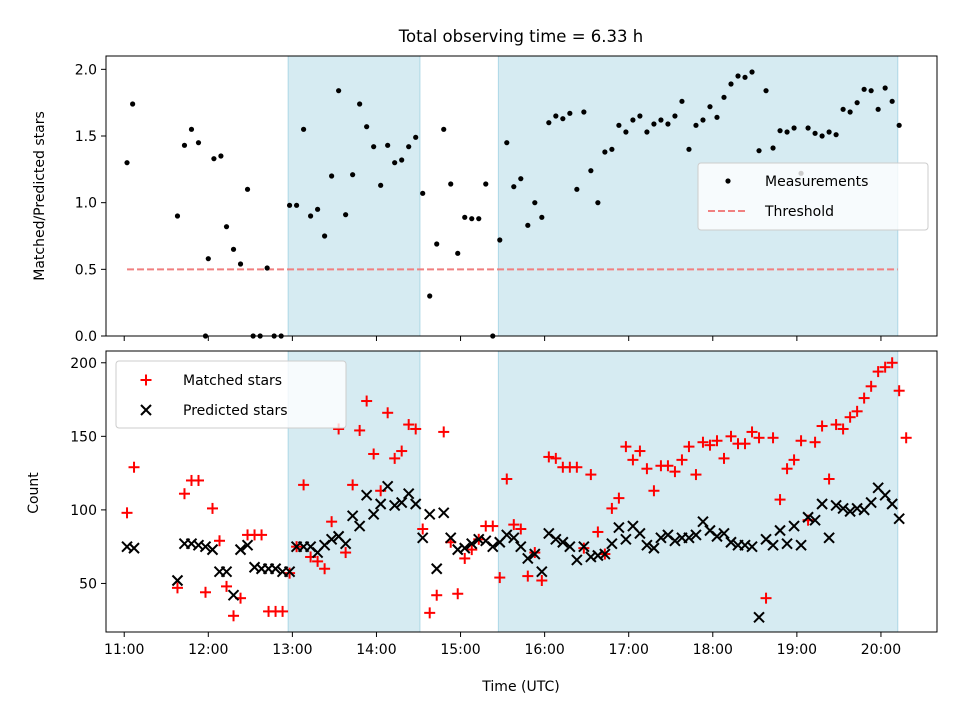 The width and height of the screenshot is (960, 720). I want to click on bottom-panel-y-ticks: 50 100 150 200, so click(88, 474).